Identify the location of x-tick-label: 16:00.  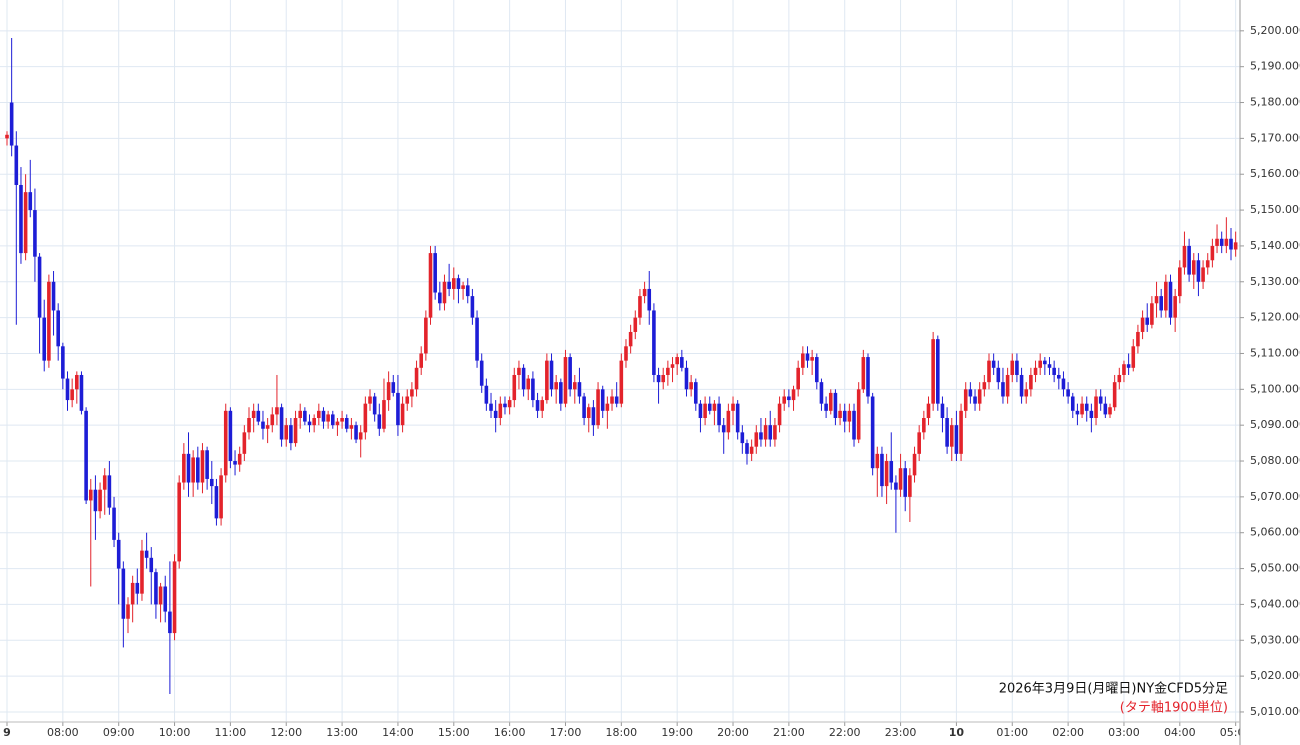
(510, 732).